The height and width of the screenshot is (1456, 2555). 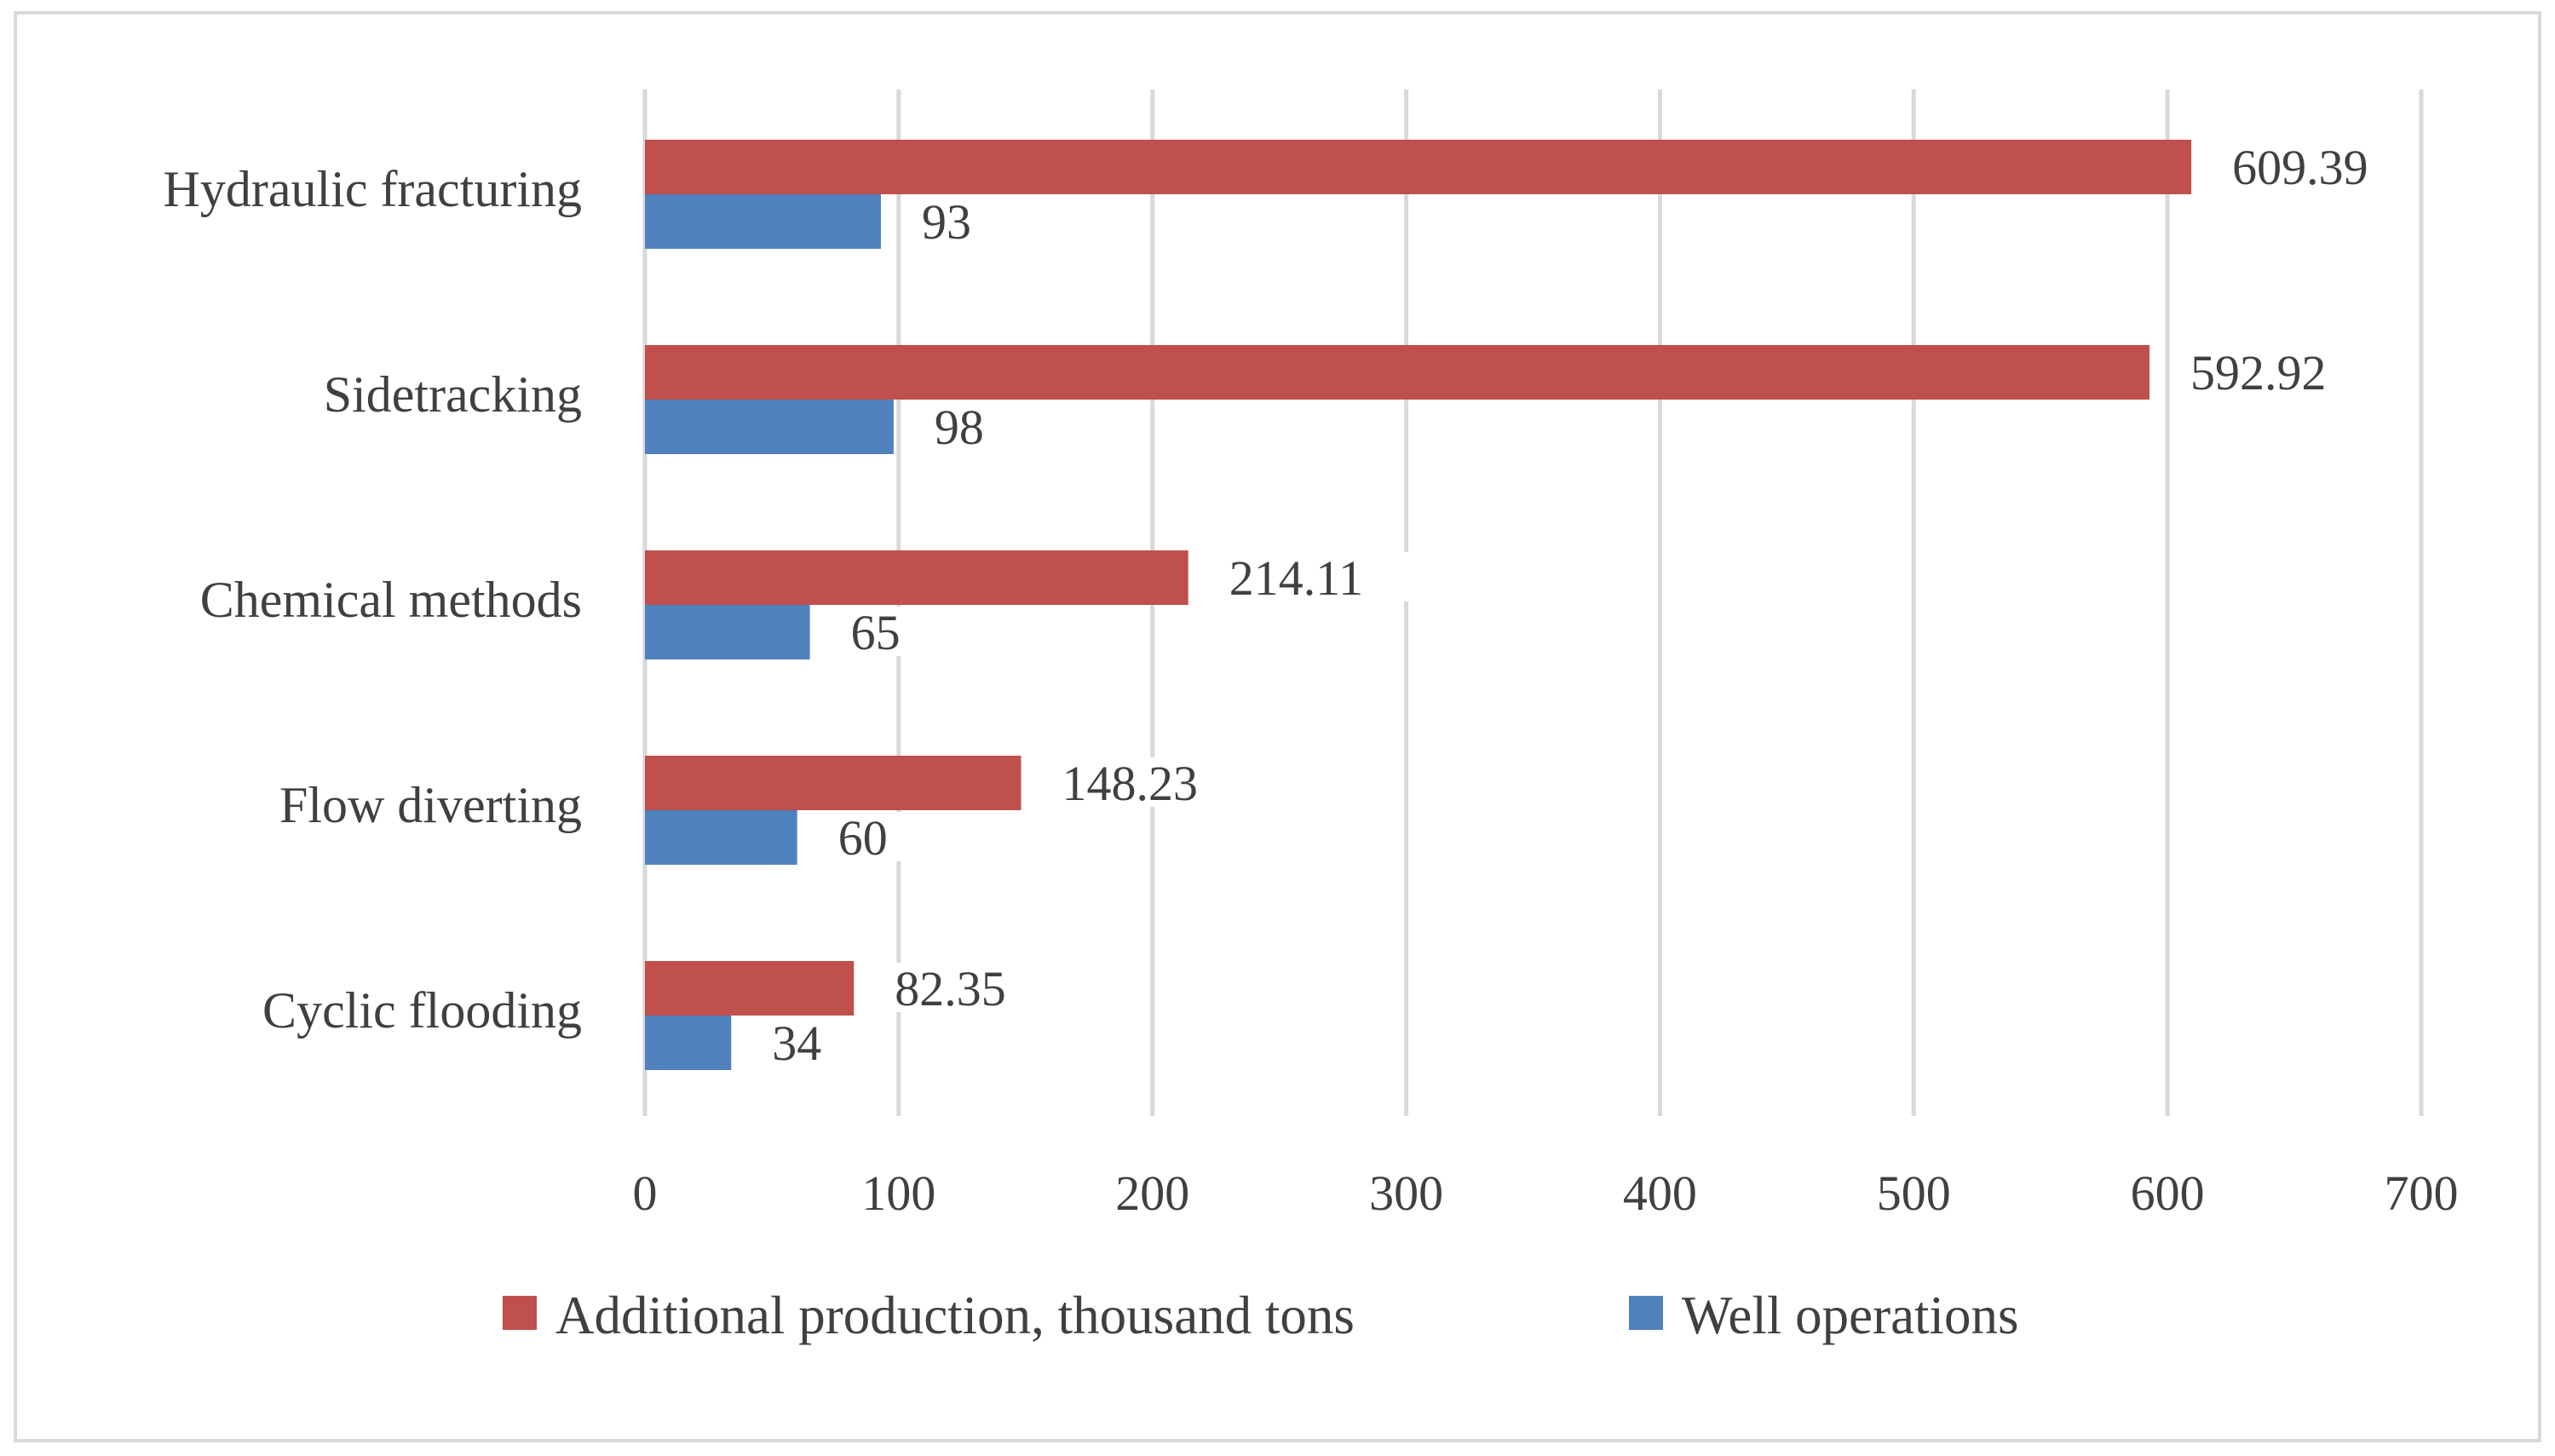 I want to click on x-tick-label-400: 400, so click(x=1660, y=1193).